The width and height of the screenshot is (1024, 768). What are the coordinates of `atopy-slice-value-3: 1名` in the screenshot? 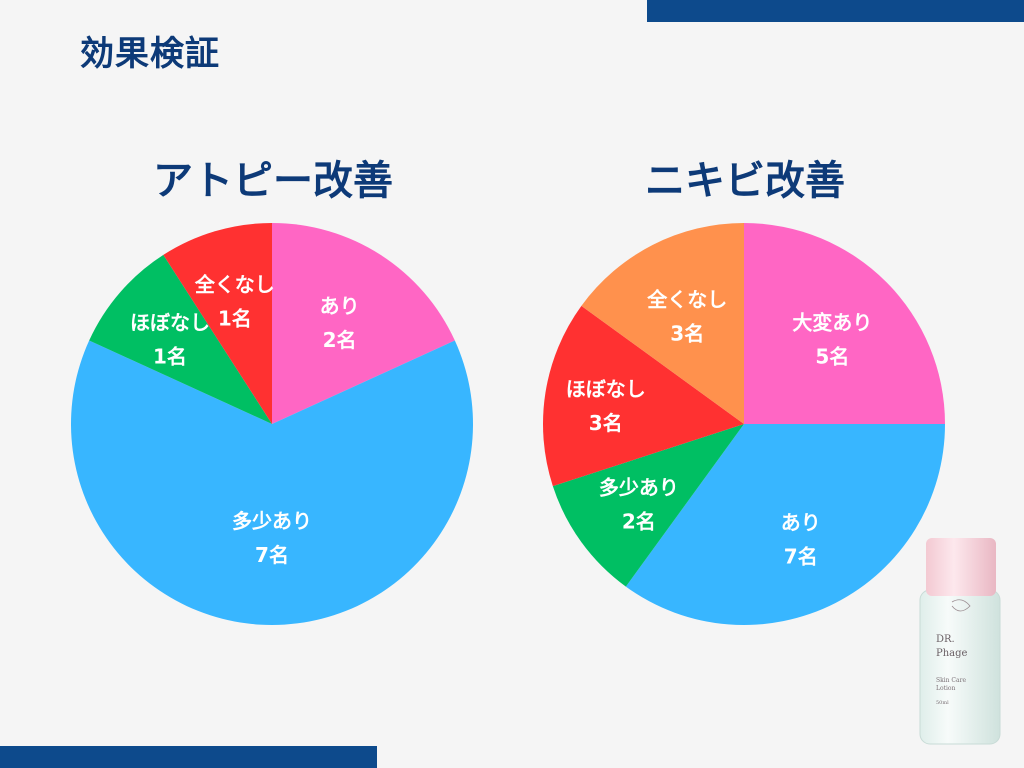 It's located at (235, 318).